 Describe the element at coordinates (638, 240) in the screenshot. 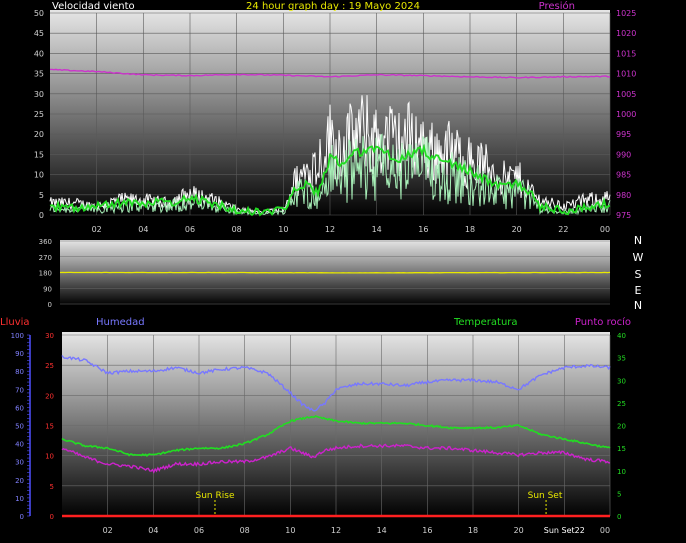

I see `compass-n-top: N` at that location.